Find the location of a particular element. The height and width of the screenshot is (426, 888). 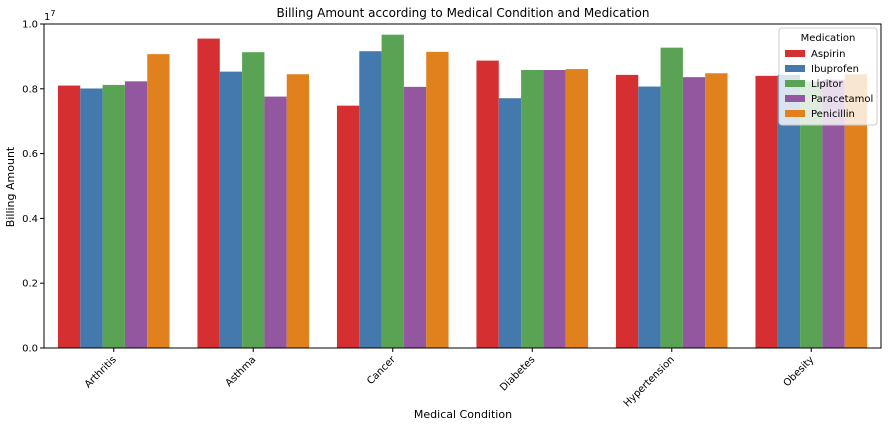

bar-lipitor-cancer is located at coordinates (392, 191).